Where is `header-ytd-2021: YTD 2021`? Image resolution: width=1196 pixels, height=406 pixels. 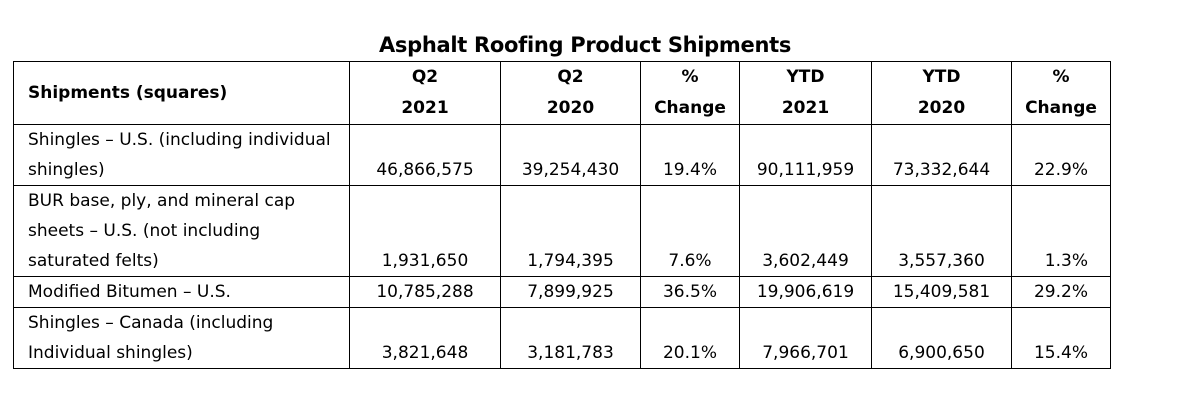
header-ytd-2021: YTD 2021 is located at coordinates (805, 93).